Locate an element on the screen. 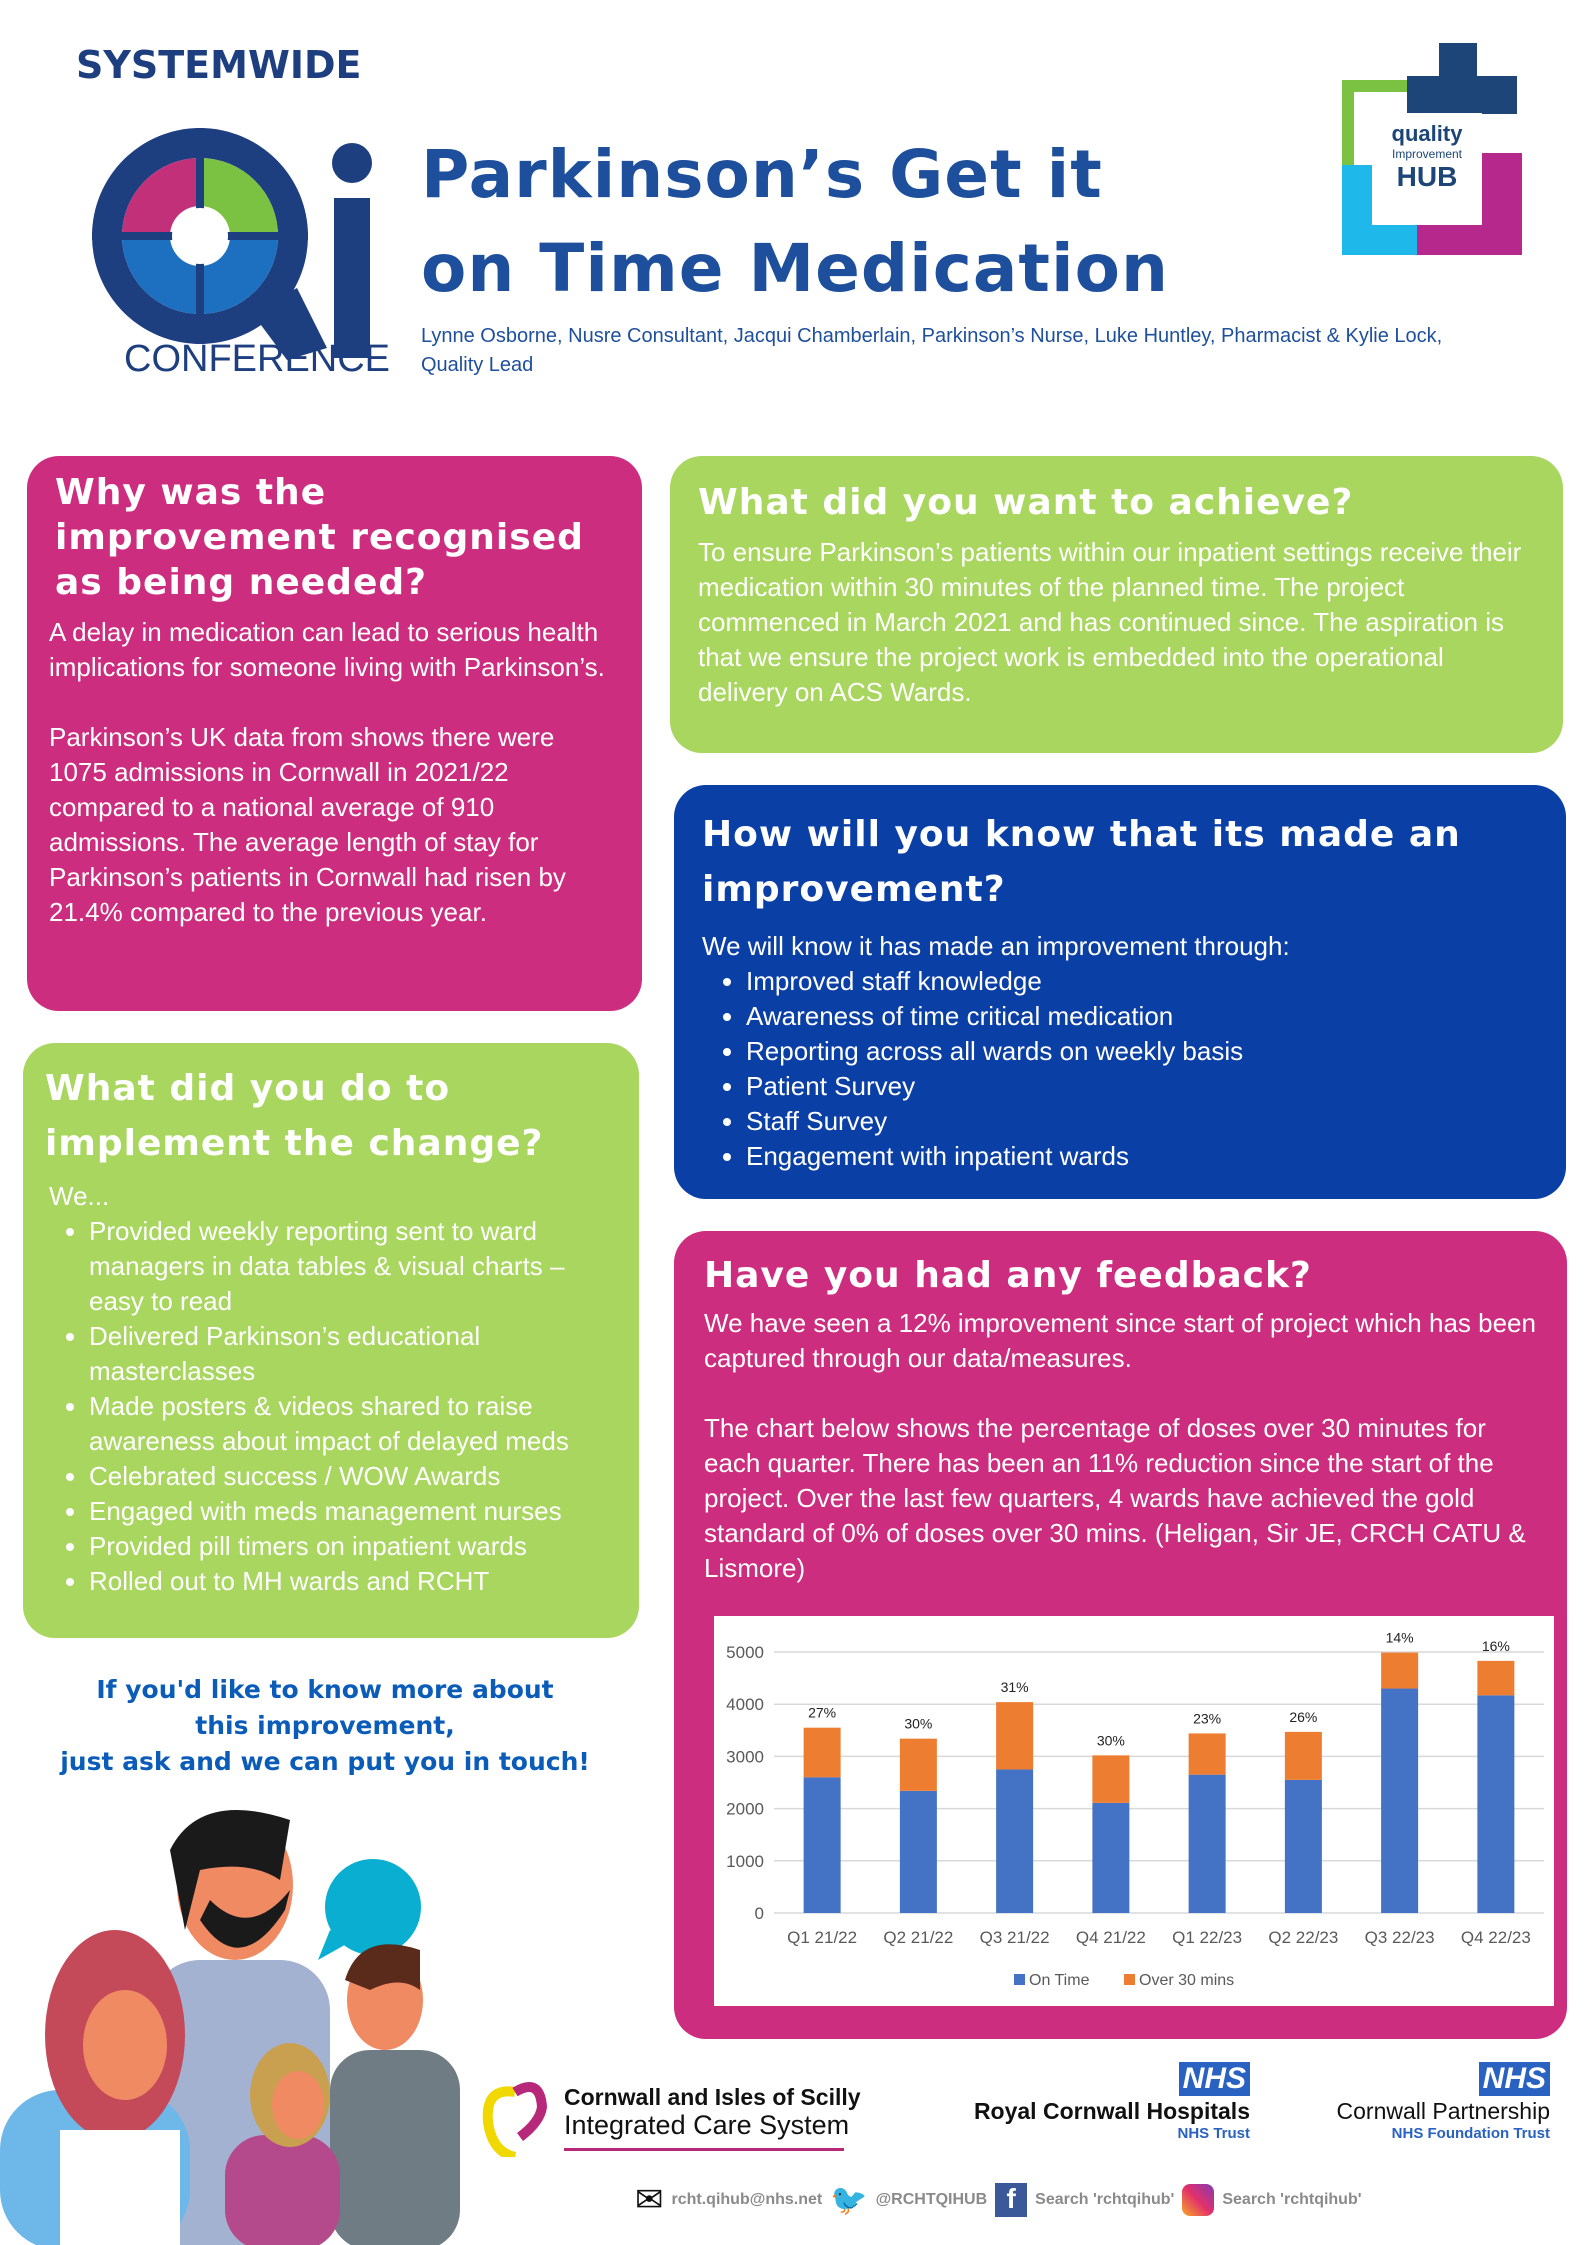 Image resolution: width=1587 pixels, height=2245 pixels. hub-text-1: quality is located at coordinates (1427, 133).